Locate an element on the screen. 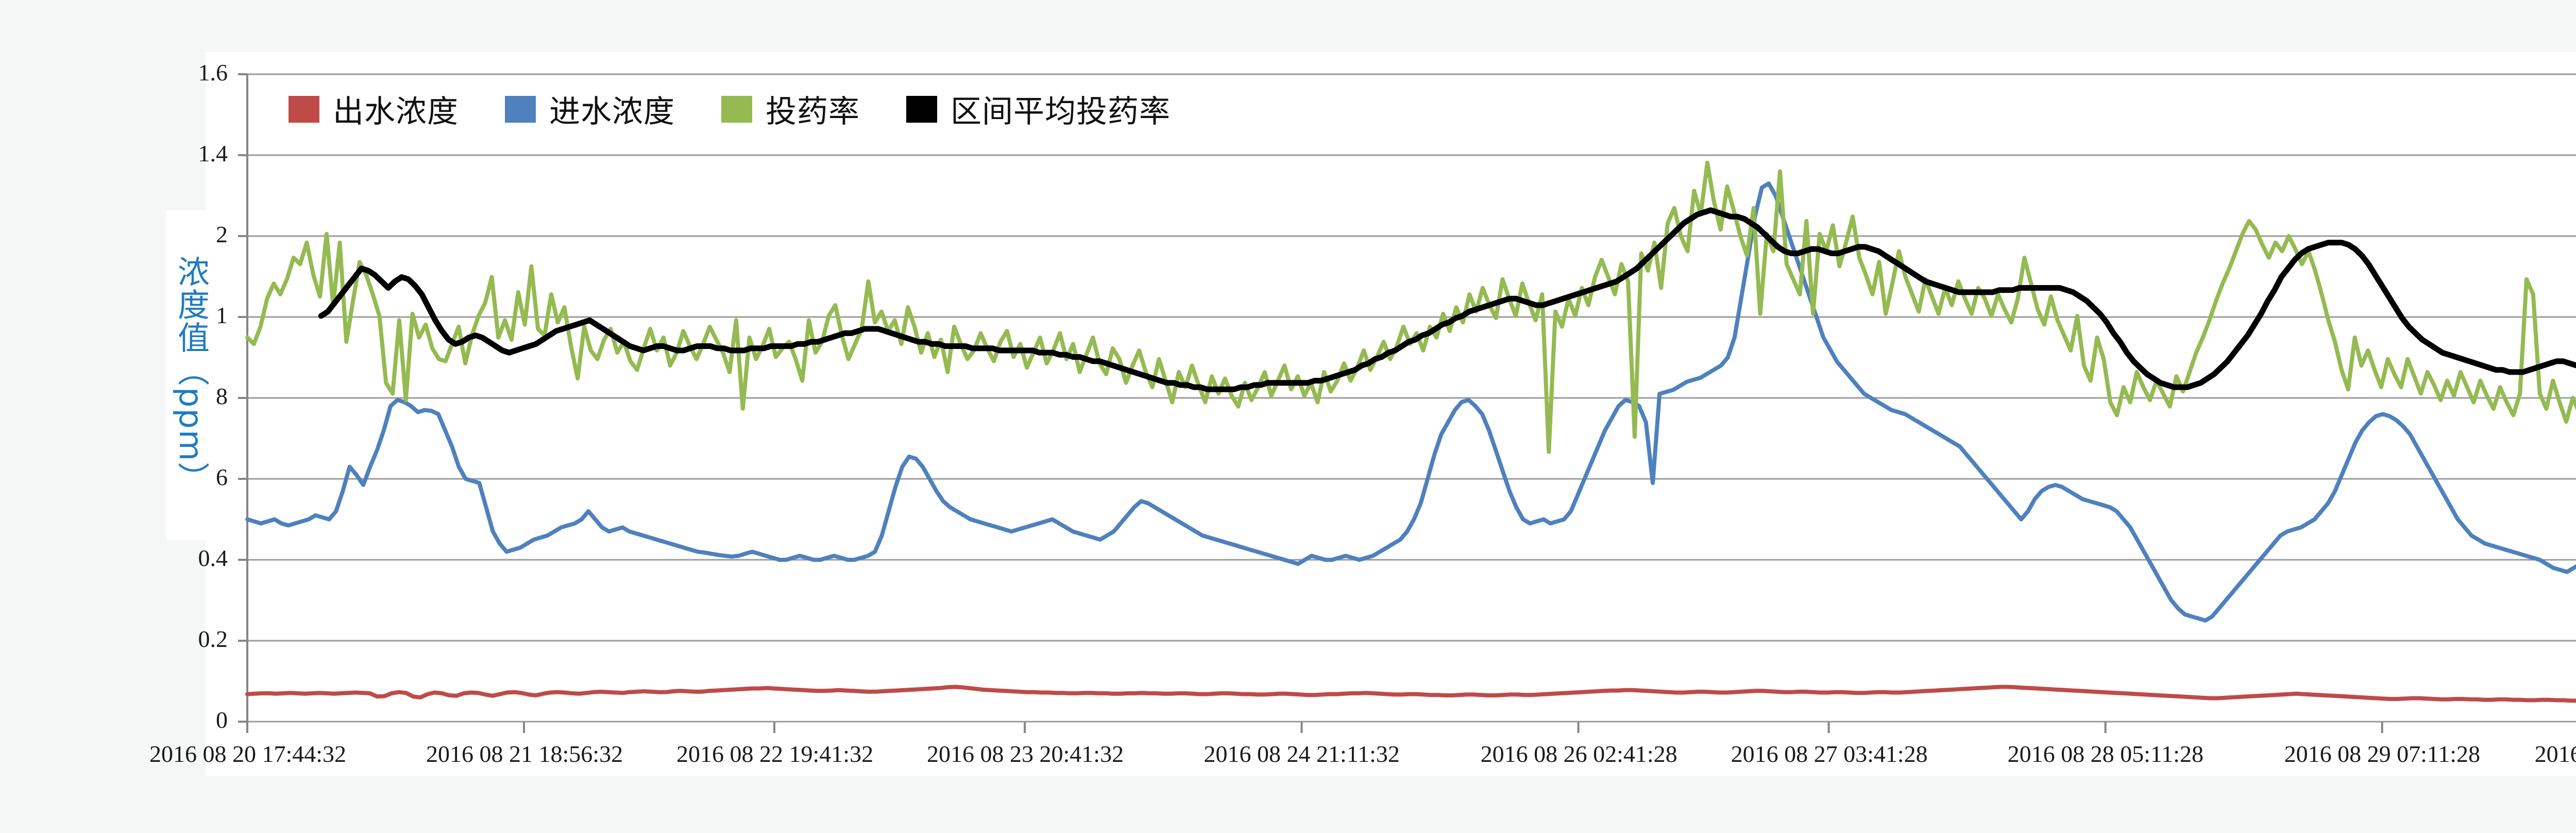 This screenshot has width=2576, height=833. y-axis-left-tick-label: 1.6 is located at coordinates (213, 72).